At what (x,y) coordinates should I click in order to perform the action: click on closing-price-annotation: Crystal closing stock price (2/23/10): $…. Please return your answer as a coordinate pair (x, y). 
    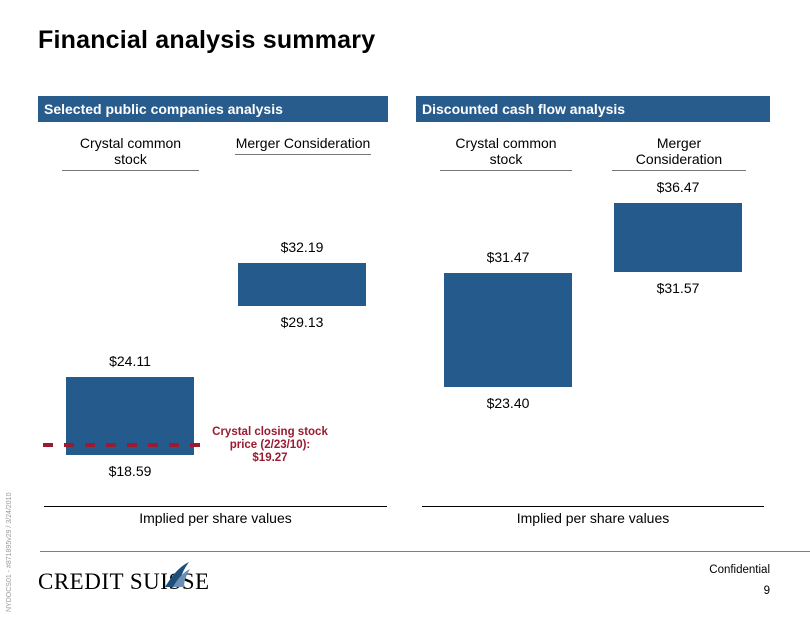
    Looking at the image, I should click on (270, 445).